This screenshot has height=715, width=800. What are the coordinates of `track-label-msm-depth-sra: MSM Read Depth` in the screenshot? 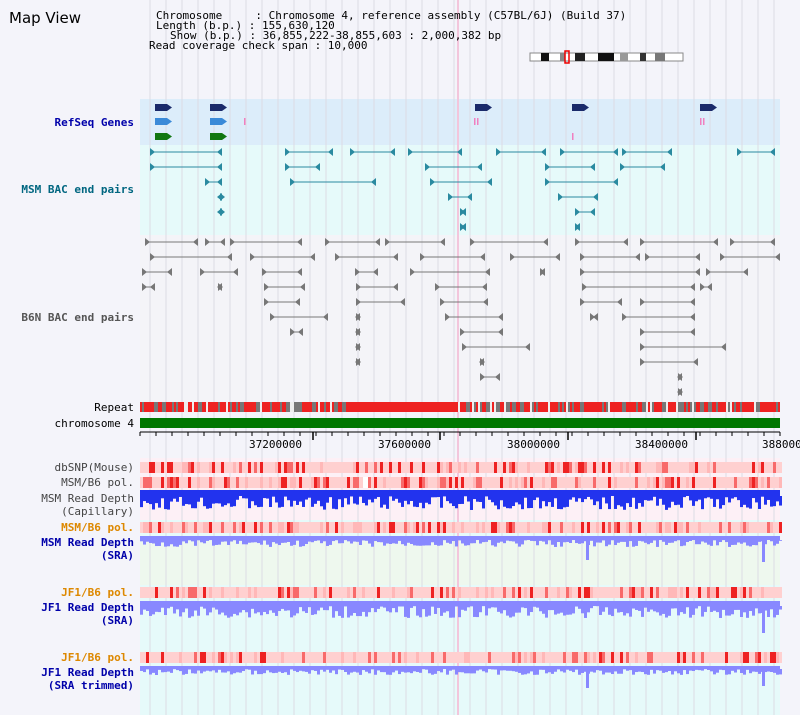 It's located at (87, 542).